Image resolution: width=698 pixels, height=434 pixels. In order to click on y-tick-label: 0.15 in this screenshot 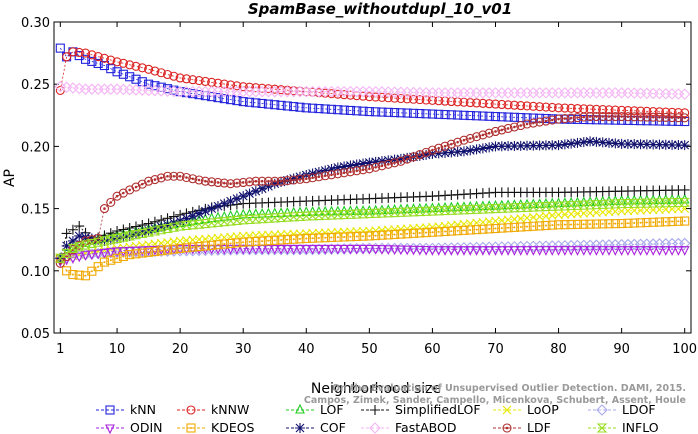, I will do `click(35, 210)`.